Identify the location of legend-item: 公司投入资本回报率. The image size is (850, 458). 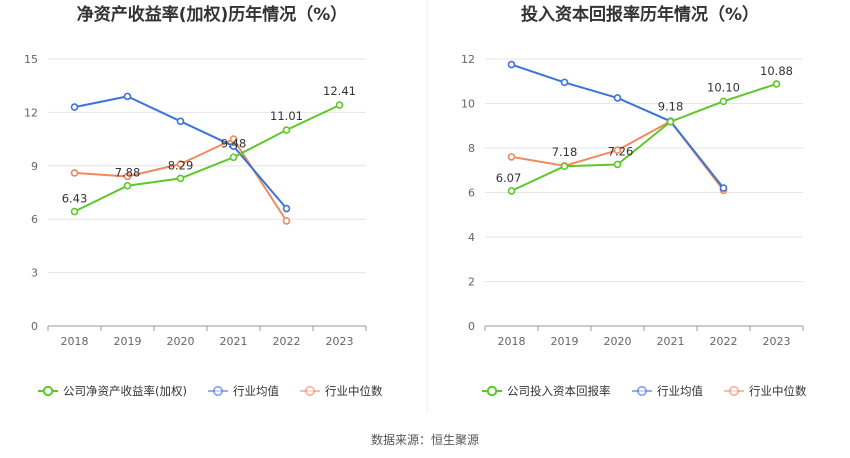
(546, 391).